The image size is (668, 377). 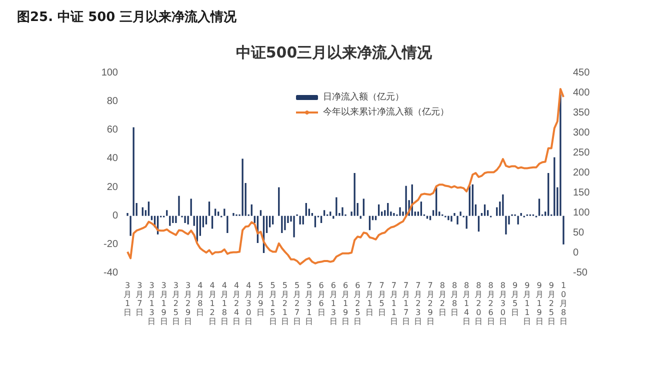 I want to click on y-tick-label: 80, so click(x=112, y=102).